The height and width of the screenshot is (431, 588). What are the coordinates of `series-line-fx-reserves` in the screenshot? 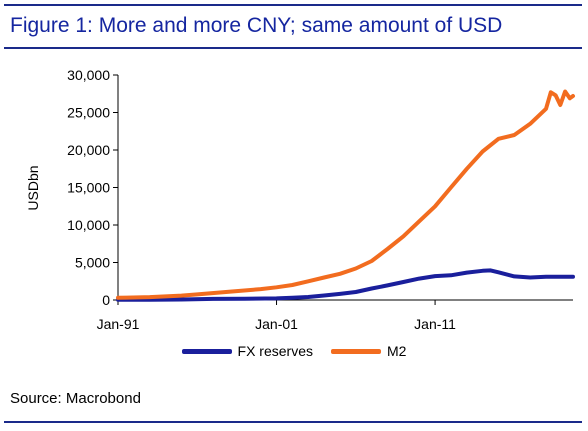 It's located at (345, 285).